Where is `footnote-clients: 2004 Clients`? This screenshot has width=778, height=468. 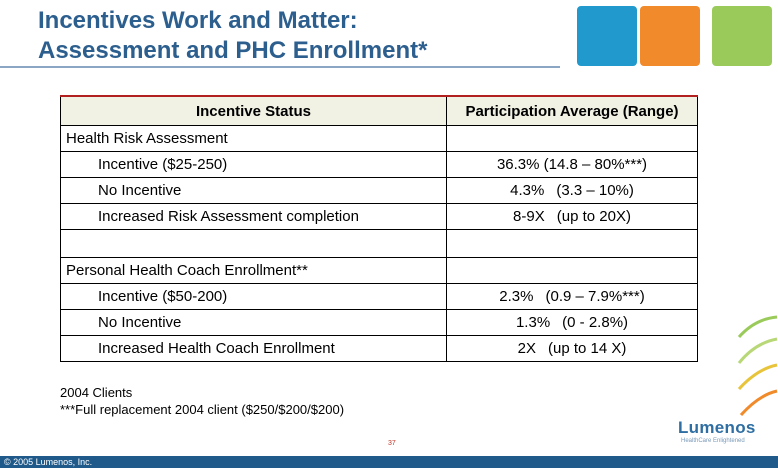 footnote-clients: 2004 Clients is located at coordinates (96, 392).